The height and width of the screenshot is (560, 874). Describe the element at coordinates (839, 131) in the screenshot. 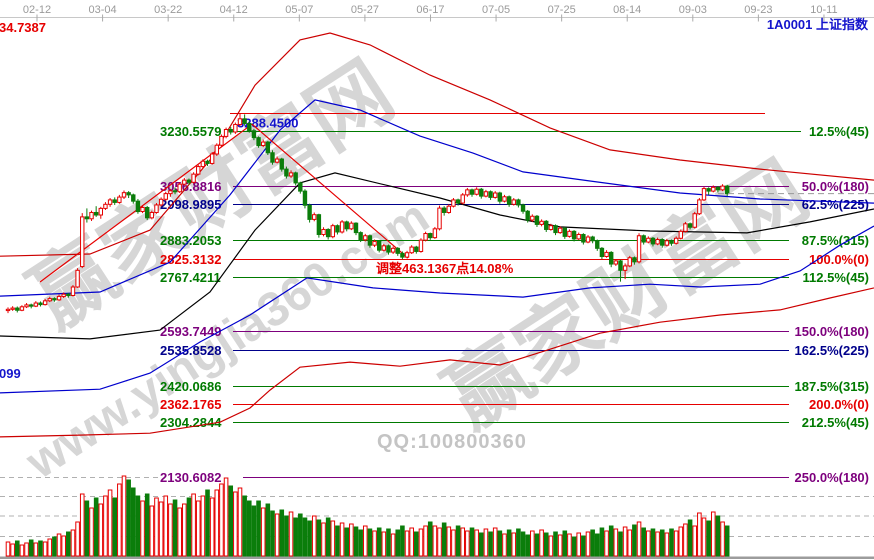

I see `gann-pct-label: 12.5%(45)` at that location.